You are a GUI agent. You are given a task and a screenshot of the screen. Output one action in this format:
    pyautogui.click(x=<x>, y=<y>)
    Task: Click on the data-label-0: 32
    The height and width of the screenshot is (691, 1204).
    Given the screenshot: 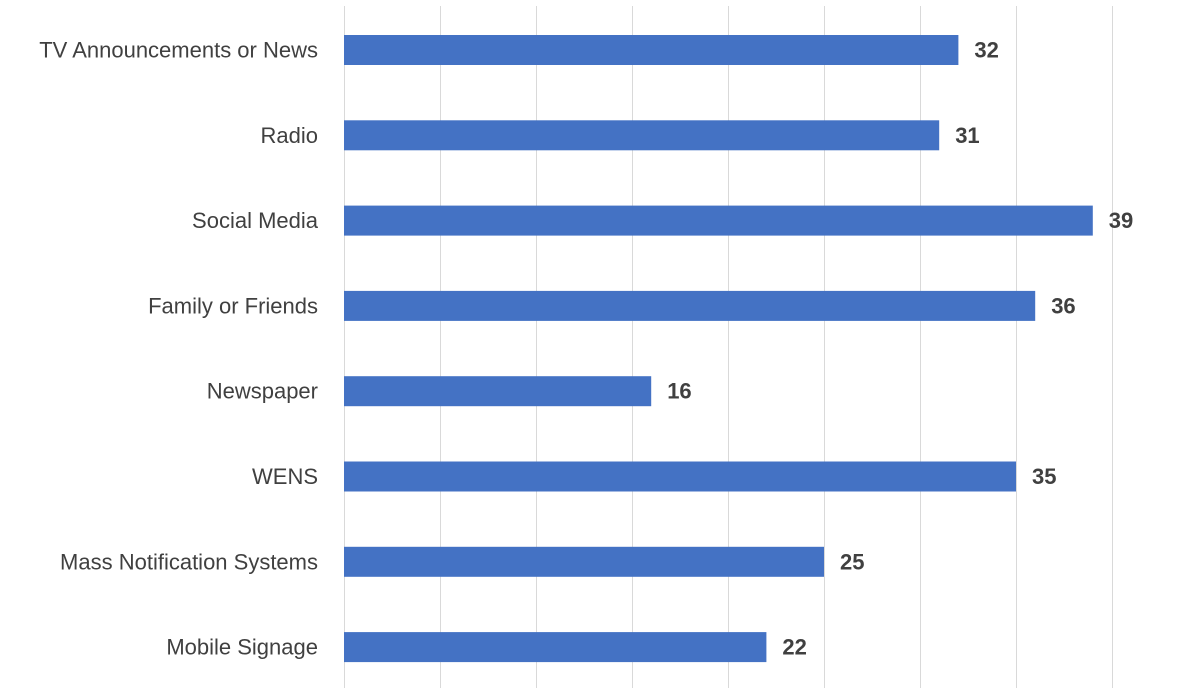 What is the action you would take?
    pyautogui.click(x=986, y=50)
    